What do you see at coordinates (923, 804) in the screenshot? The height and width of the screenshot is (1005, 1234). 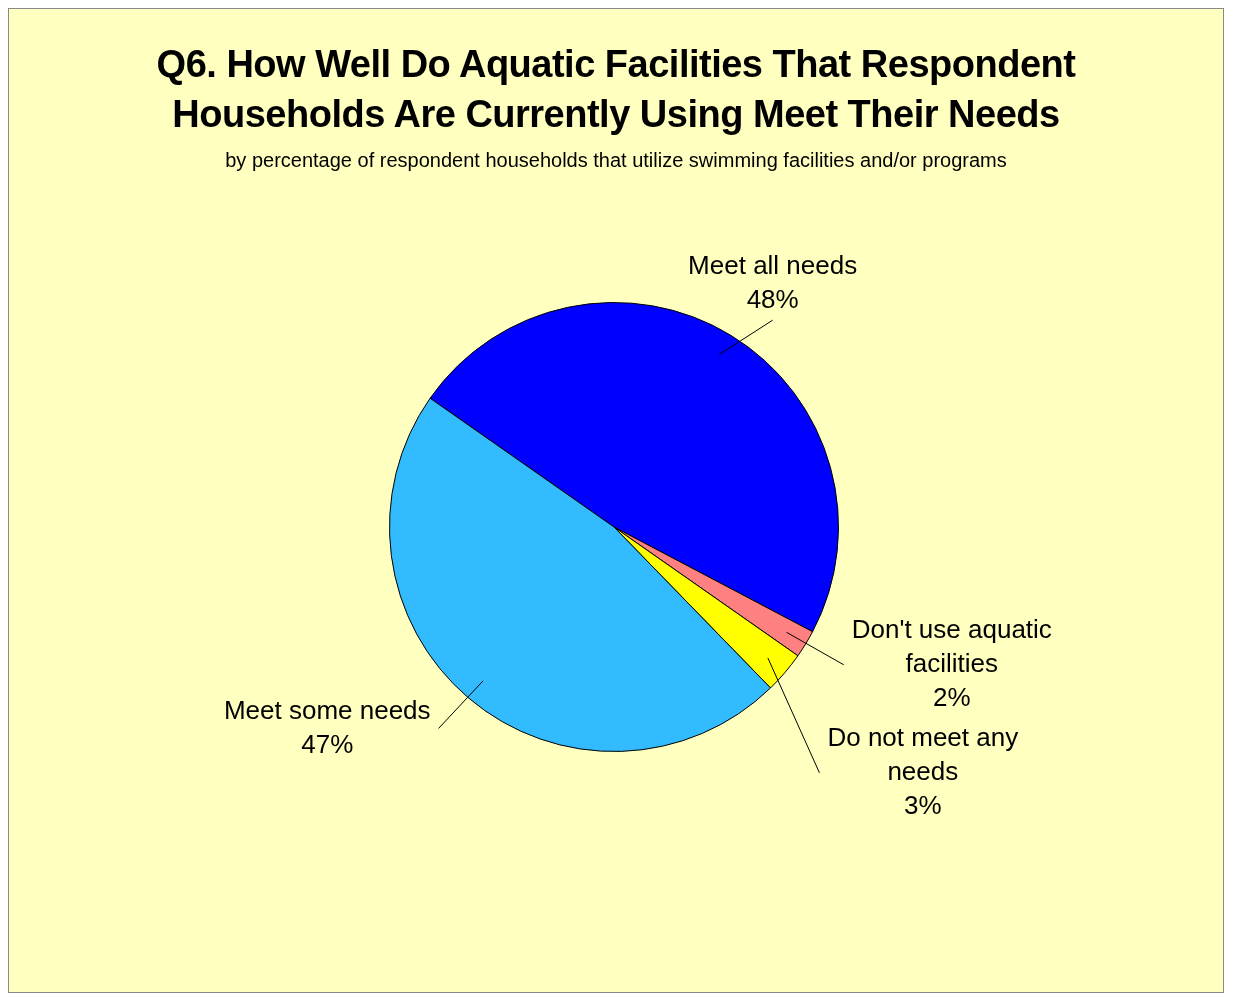 I see `data-label: 3%` at bounding box center [923, 804].